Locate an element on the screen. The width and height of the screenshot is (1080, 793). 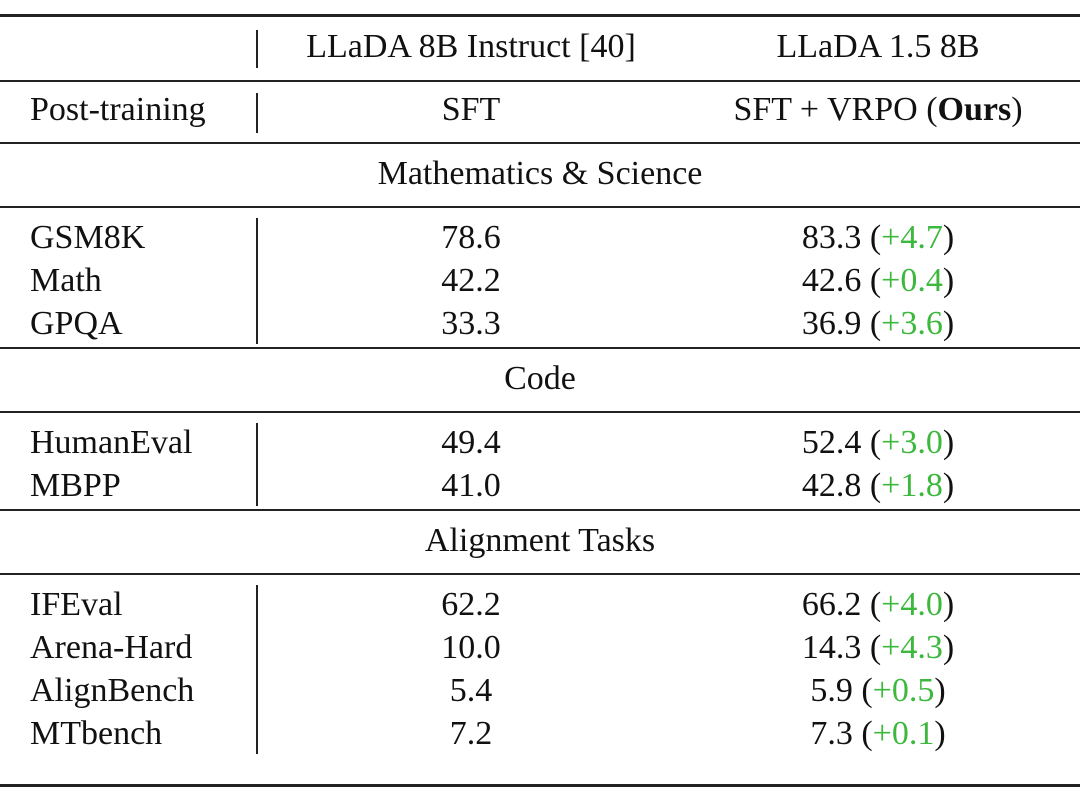
cell-part: +4.7 is located at coordinates (912, 237).